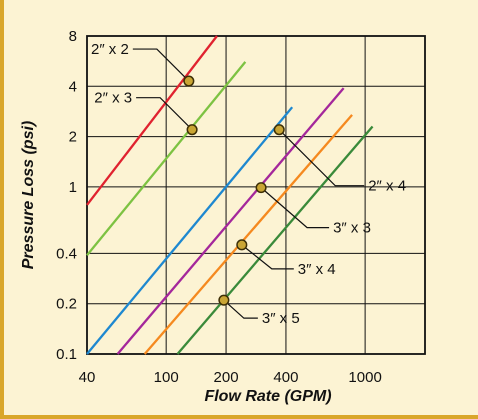 This screenshot has height=419, width=478. Describe the element at coordinates (113, 98) in the screenshot. I see `series-label: 2″ x 3` at that location.